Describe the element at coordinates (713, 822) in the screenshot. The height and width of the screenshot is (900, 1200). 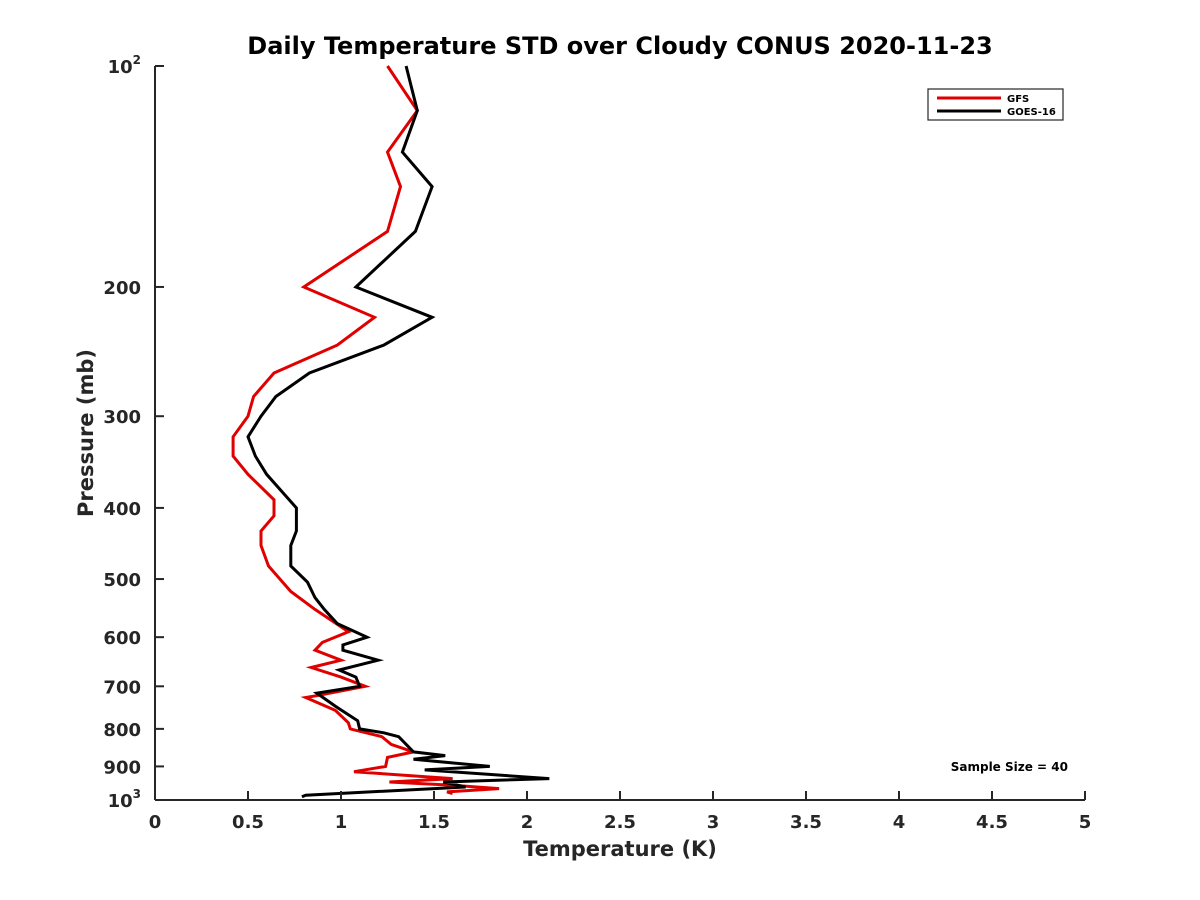
I see `x-tick-label: 3` at that location.